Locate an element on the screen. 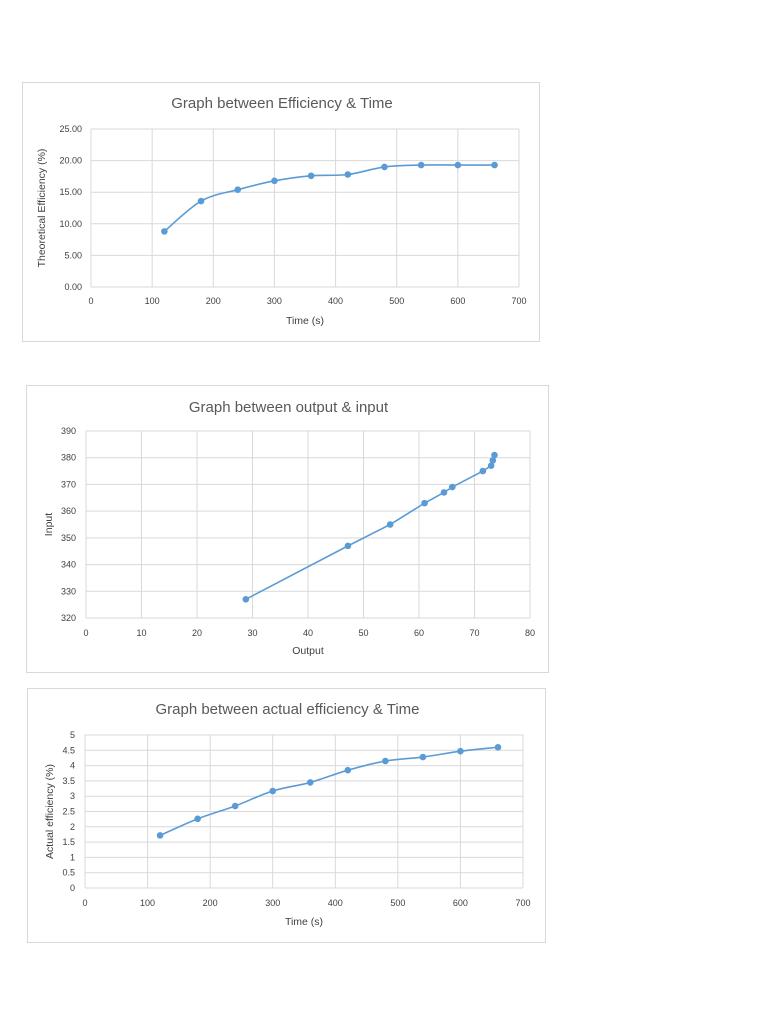 The width and height of the screenshot is (768, 1024). y-tick-label: 360 is located at coordinates (68, 511).